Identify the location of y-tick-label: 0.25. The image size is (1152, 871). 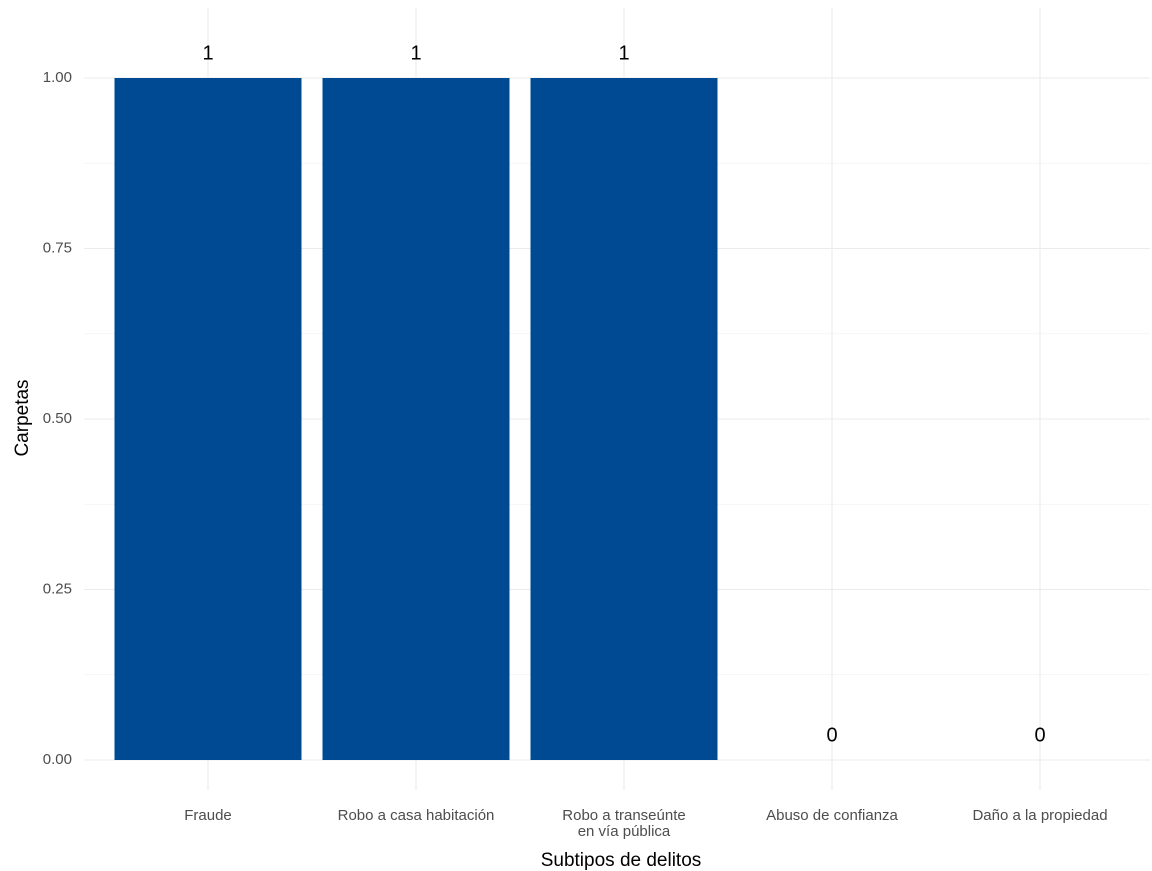
(57, 588).